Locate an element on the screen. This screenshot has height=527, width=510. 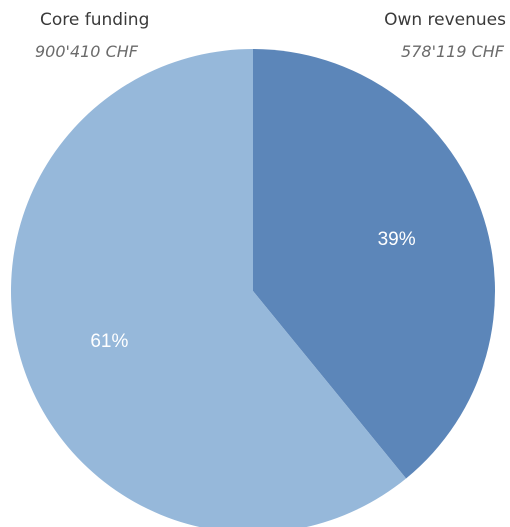
core-funding-amount: 900'410 CHF is located at coordinates (86, 51).